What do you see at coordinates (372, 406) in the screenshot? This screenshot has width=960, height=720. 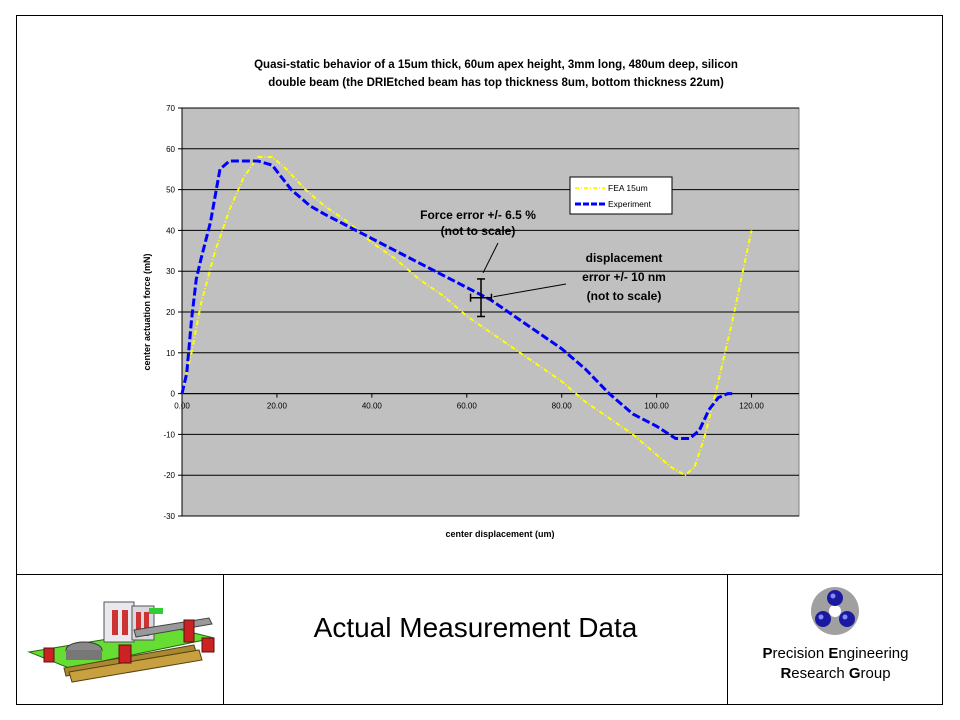 I see `x-tick-label: 40.00` at bounding box center [372, 406].